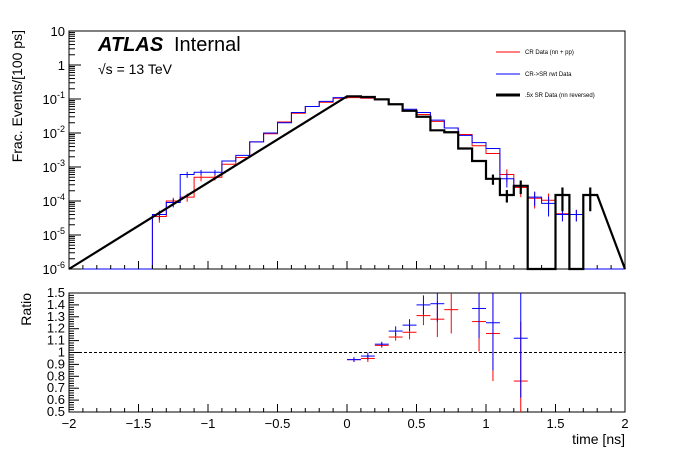 The width and height of the screenshot is (696, 472). What do you see at coordinates (61, 65) in the screenshot?
I see `top-y-tick-label: 1` at bounding box center [61, 65].